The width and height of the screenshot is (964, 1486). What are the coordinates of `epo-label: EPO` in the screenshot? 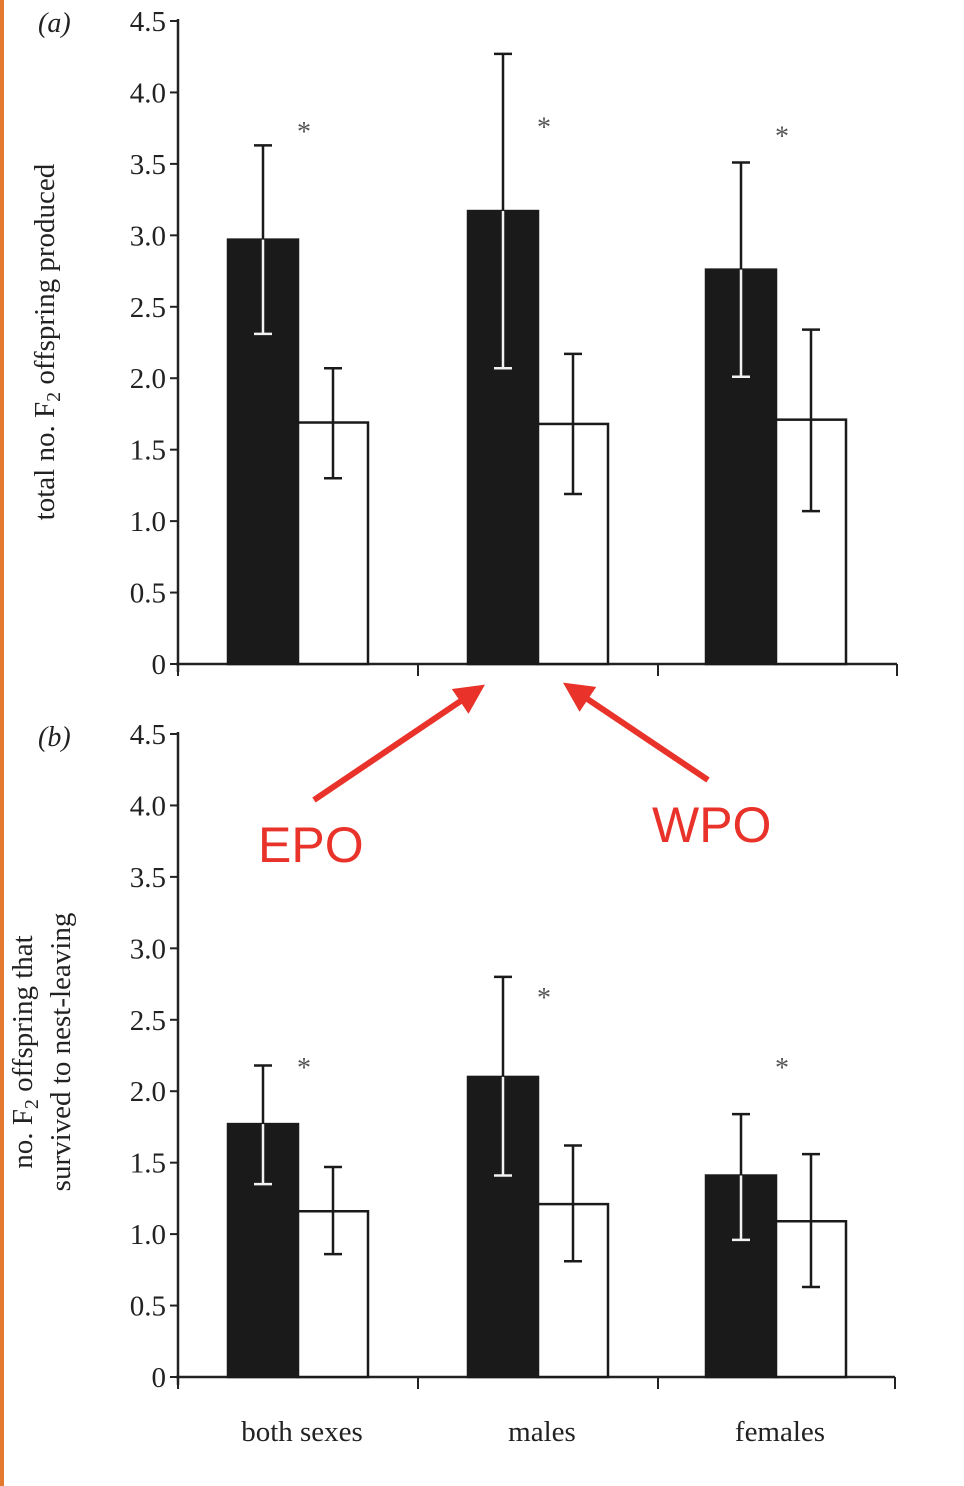 It's located at (311, 845).